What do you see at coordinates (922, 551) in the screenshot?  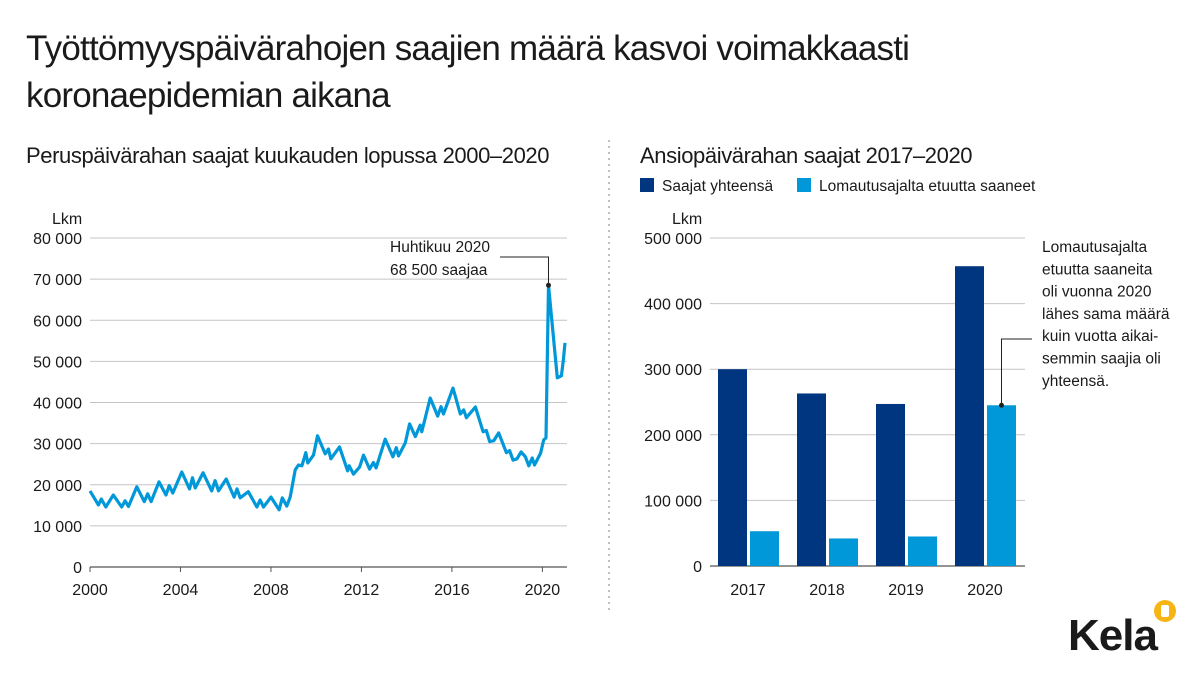 I see `bar-laid-off-2019` at bounding box center [922, 551].